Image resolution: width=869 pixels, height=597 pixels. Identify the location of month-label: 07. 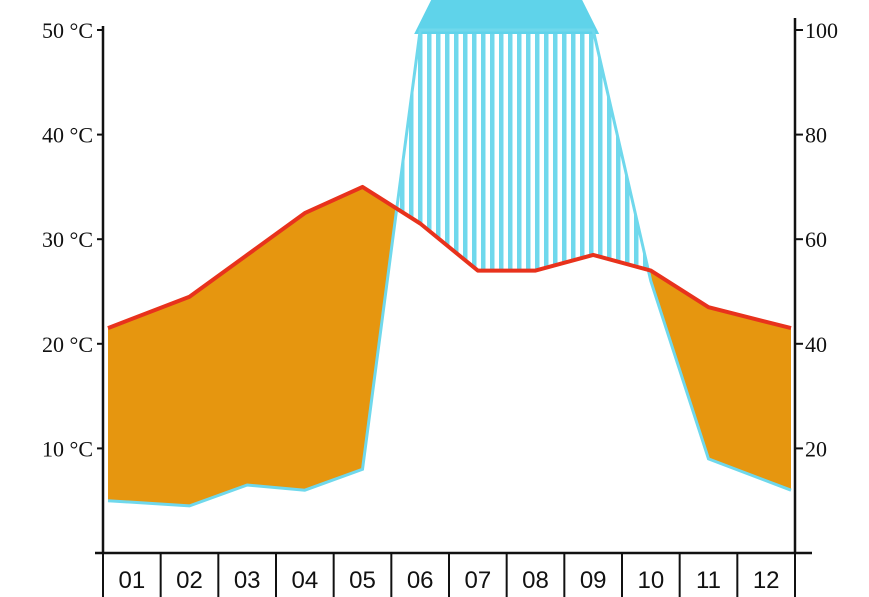
(477, 580).